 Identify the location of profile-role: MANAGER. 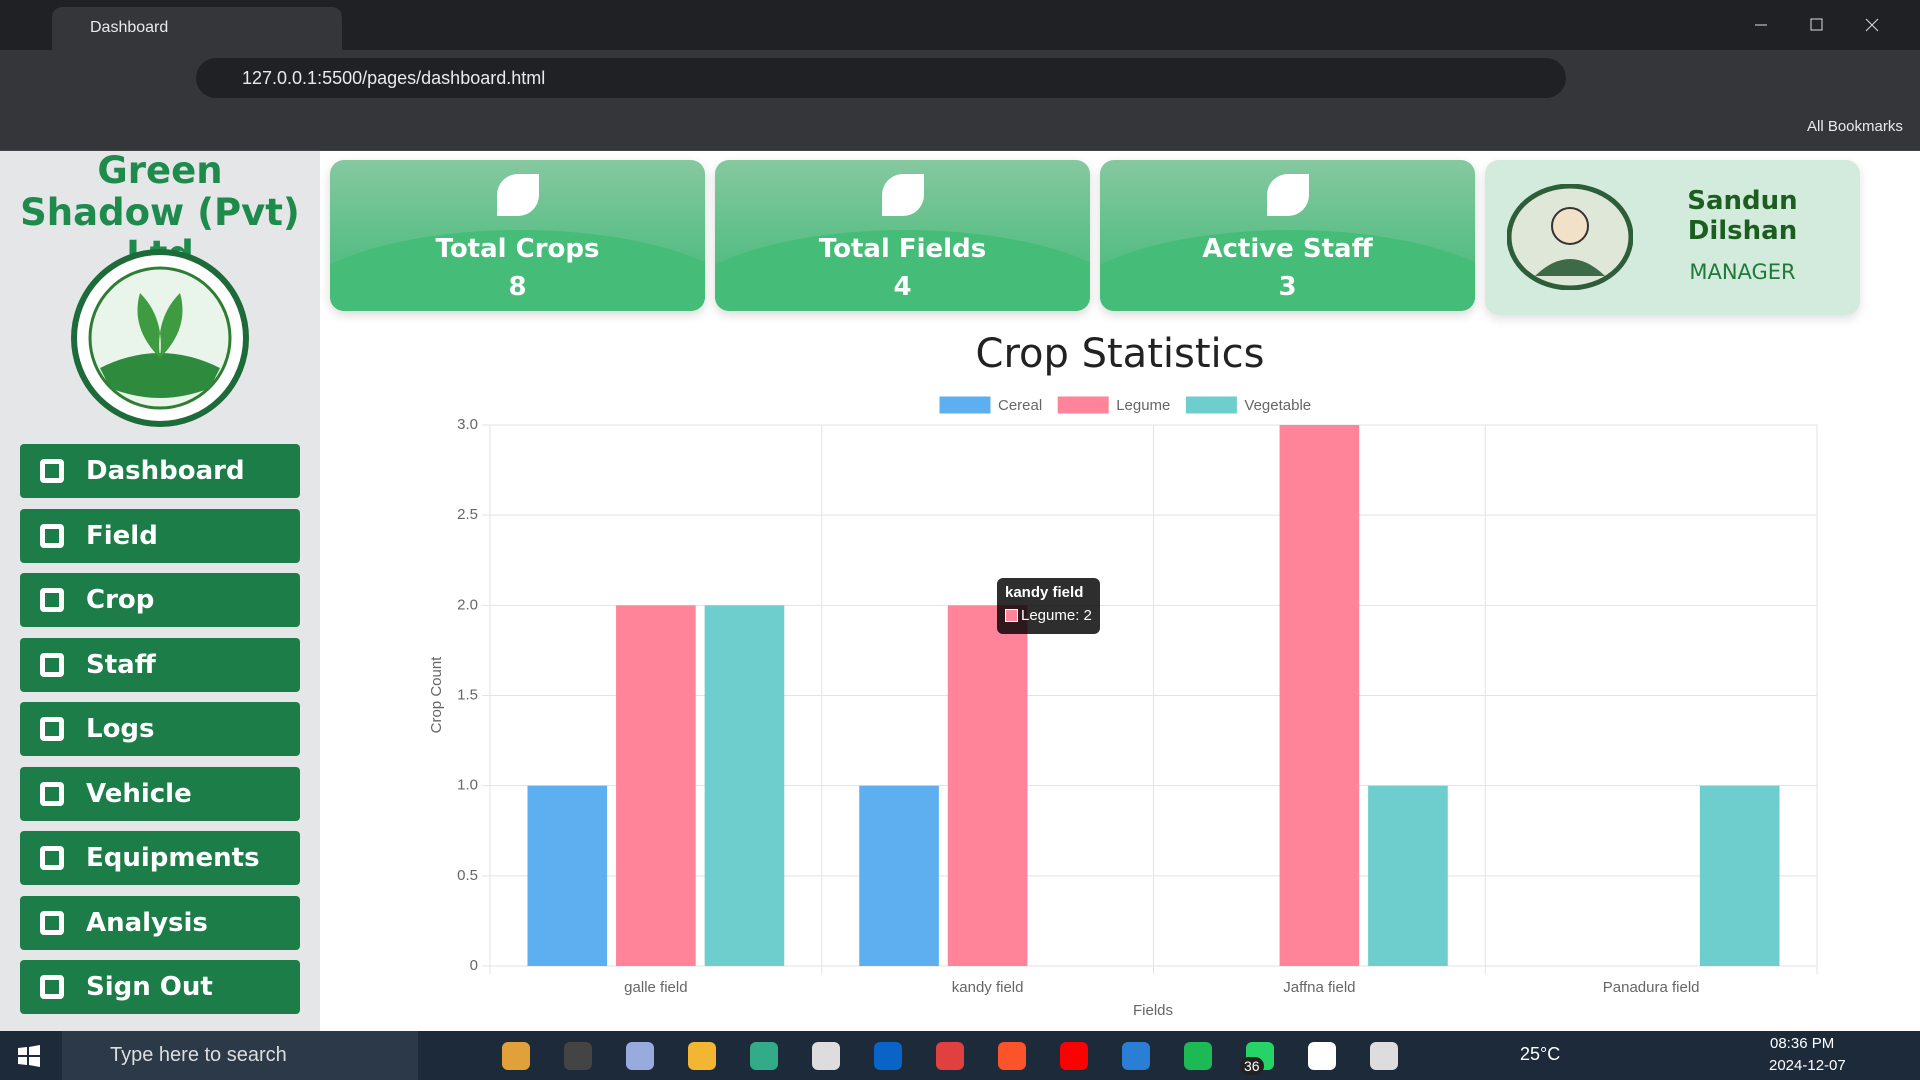
(1742, 272).